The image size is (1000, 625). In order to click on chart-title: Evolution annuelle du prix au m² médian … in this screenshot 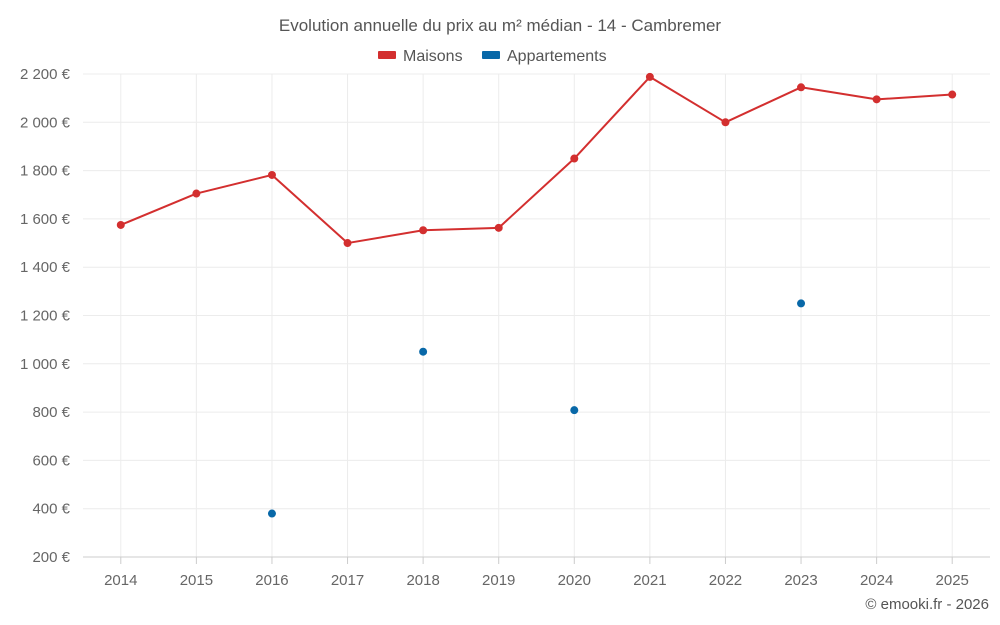, I will do `click(500, 25)`.